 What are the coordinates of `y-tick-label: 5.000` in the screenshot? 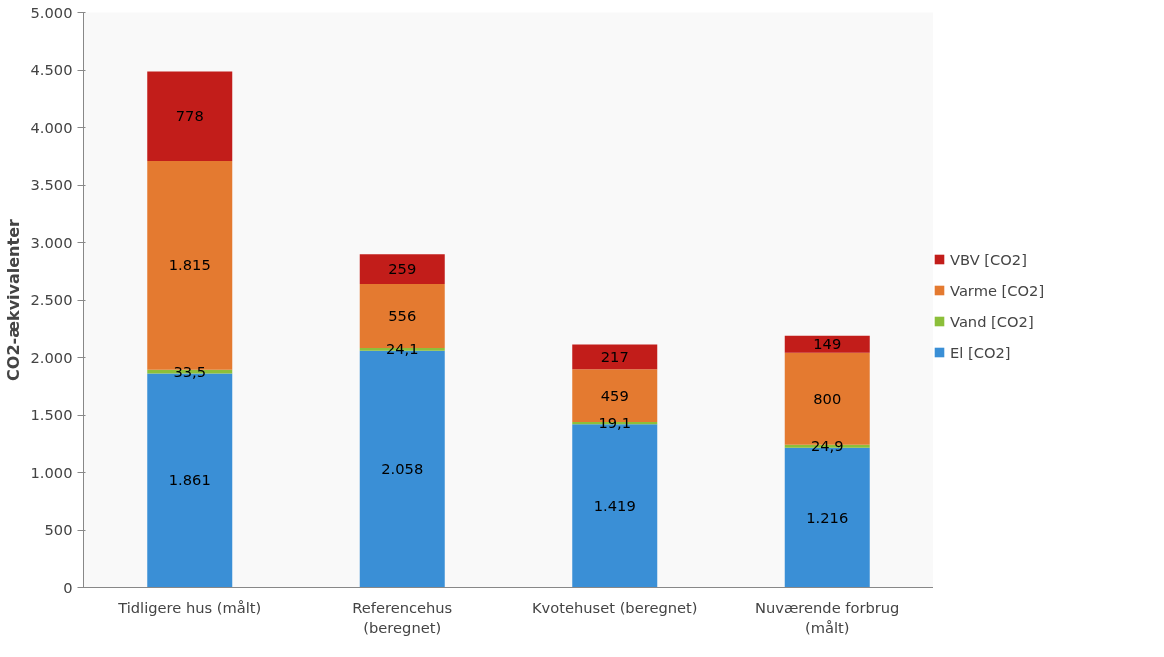 It's located at (51, 12).